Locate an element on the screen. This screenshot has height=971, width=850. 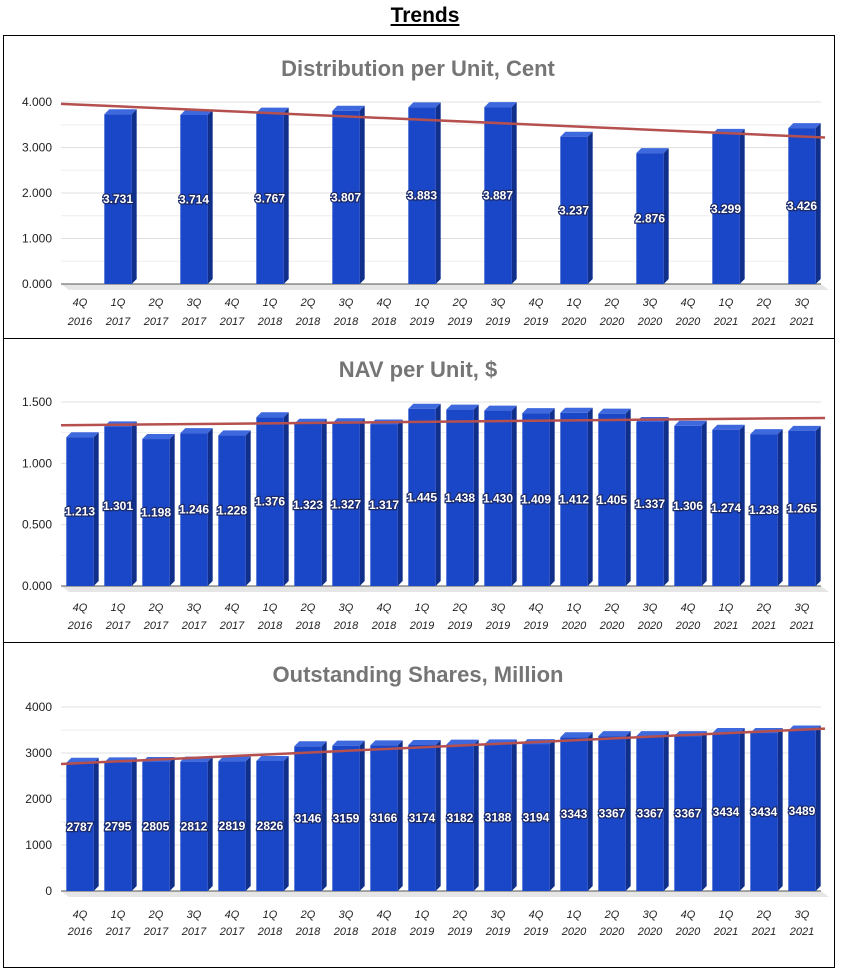
data-label: 1.213 is located at coordinates (80, 512).